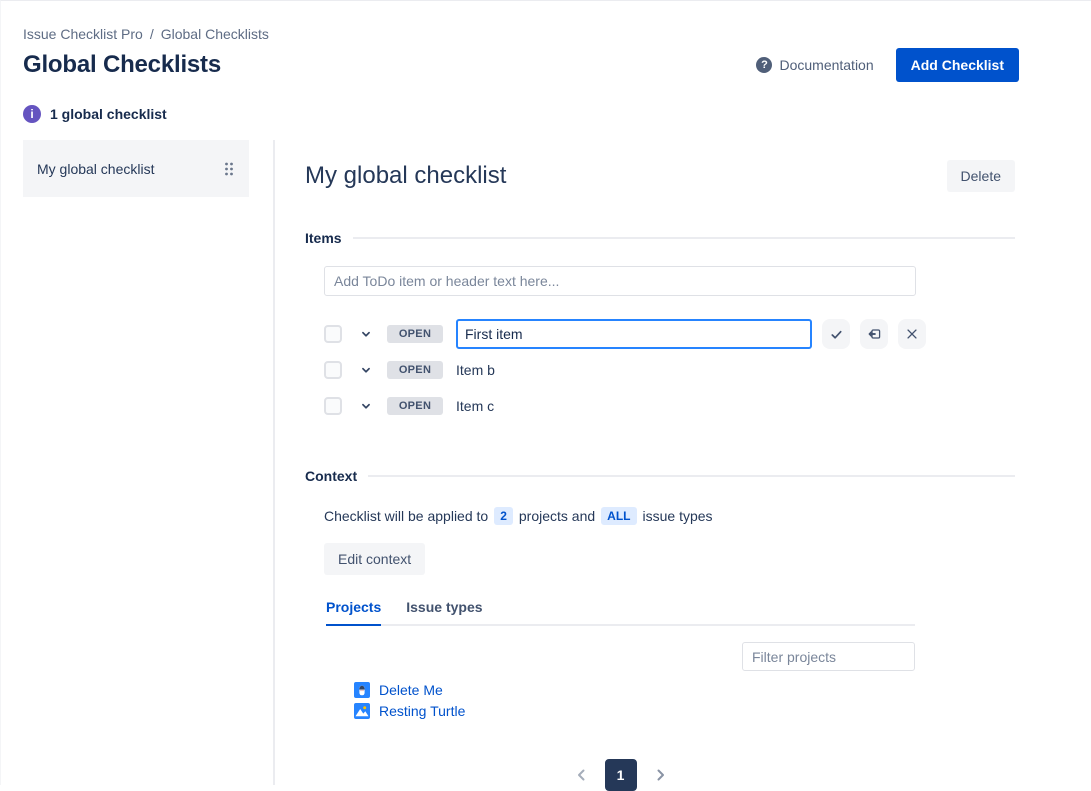 The height and width of the screenshot is (791, 1091). Describe the element at coordinates (475, 370) in the screenshot. I see `item-text: Item b` at that location.